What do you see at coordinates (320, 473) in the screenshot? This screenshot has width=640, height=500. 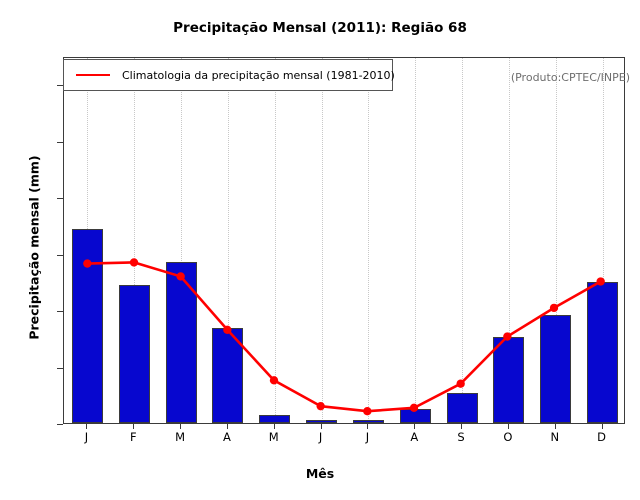 I see `x-axis-title: Mês` at bounding box center [320, 473].